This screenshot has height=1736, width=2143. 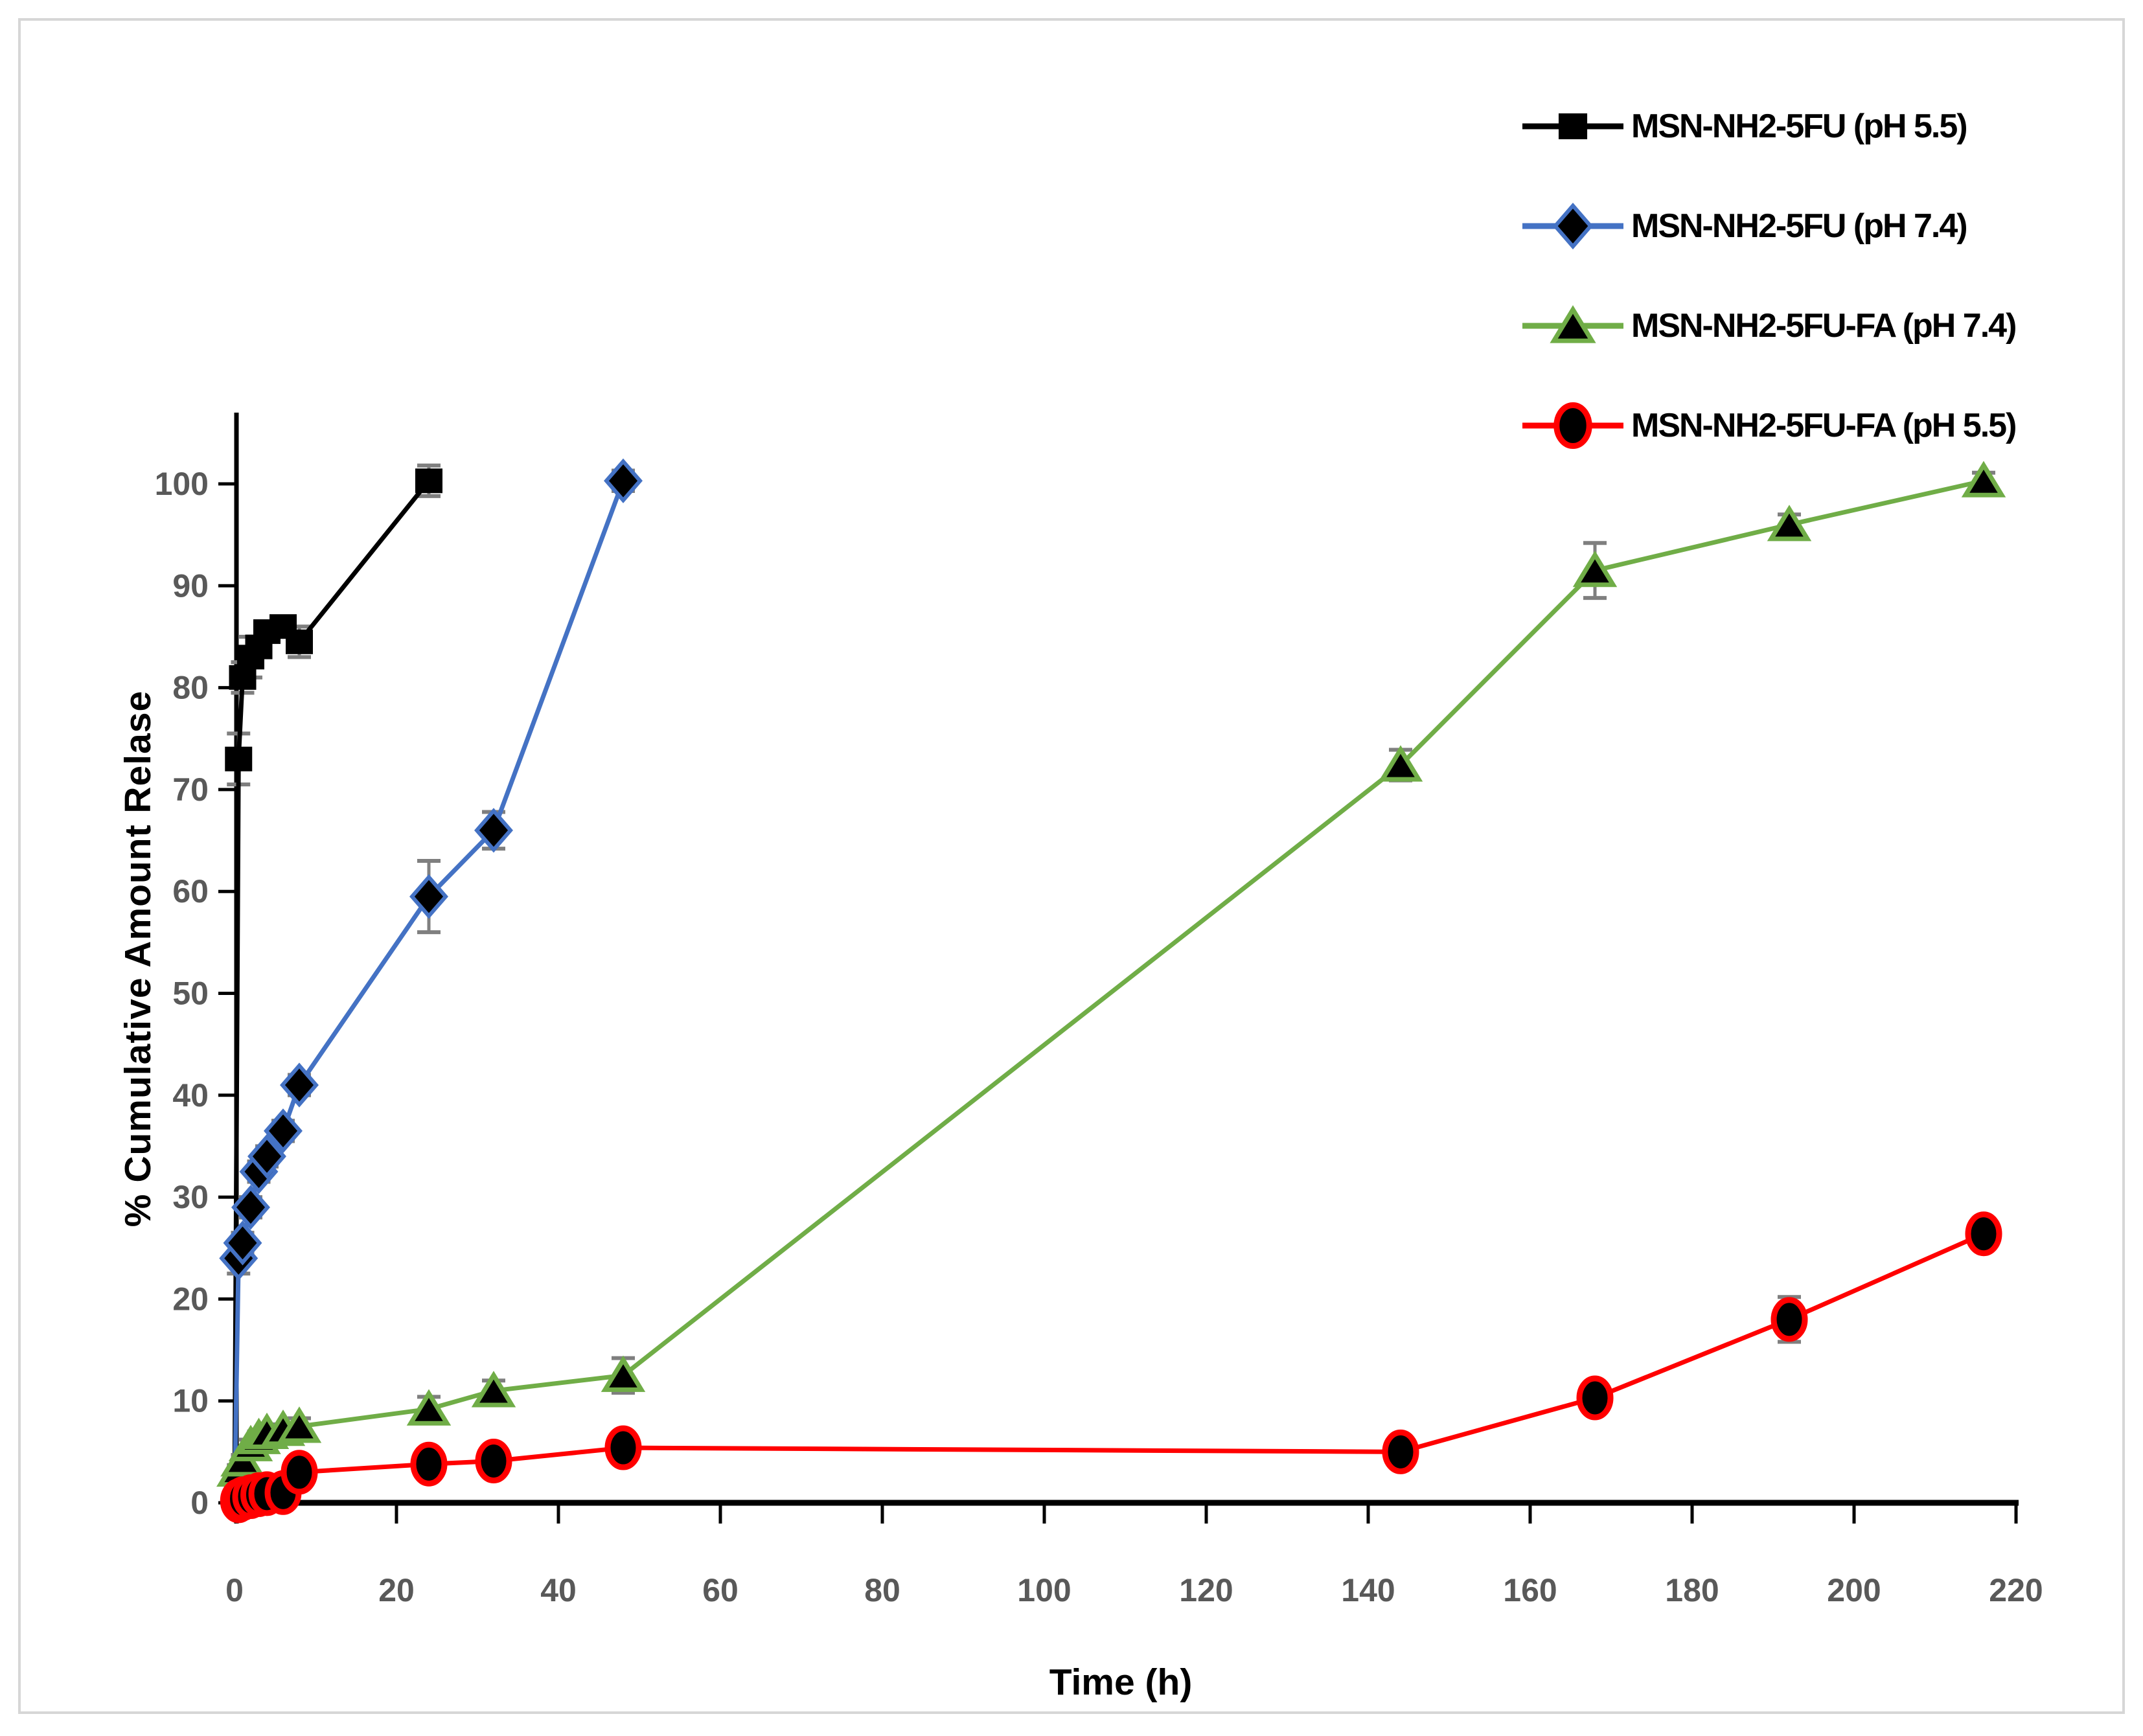 I want to click on y-axis-title: % Cumulative Amount Relase, so click(x=138, y=959).